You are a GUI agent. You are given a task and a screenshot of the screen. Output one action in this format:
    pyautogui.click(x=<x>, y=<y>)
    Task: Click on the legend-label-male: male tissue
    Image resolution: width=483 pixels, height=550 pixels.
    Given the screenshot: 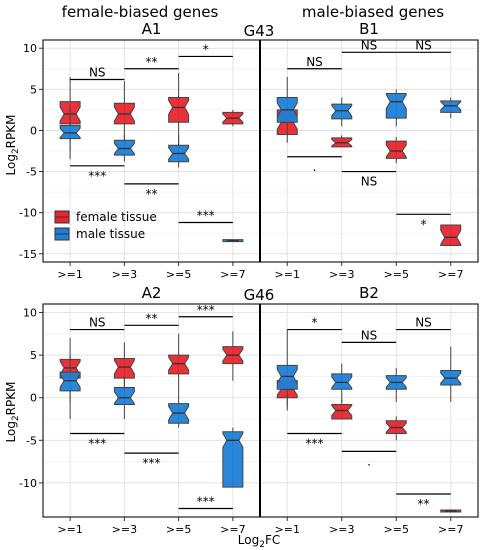 What is the action you would take?
    pyautogui.click(x=110, y=234)
    